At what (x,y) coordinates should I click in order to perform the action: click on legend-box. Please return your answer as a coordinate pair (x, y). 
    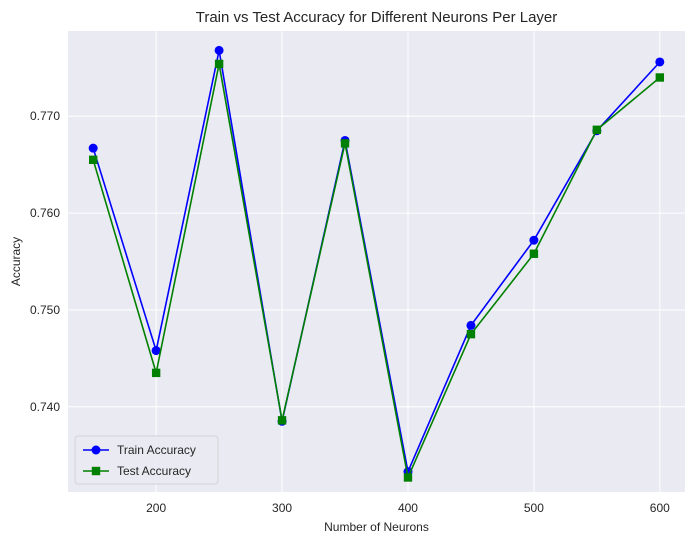
    Looking at the image, I should click on (146, 460).